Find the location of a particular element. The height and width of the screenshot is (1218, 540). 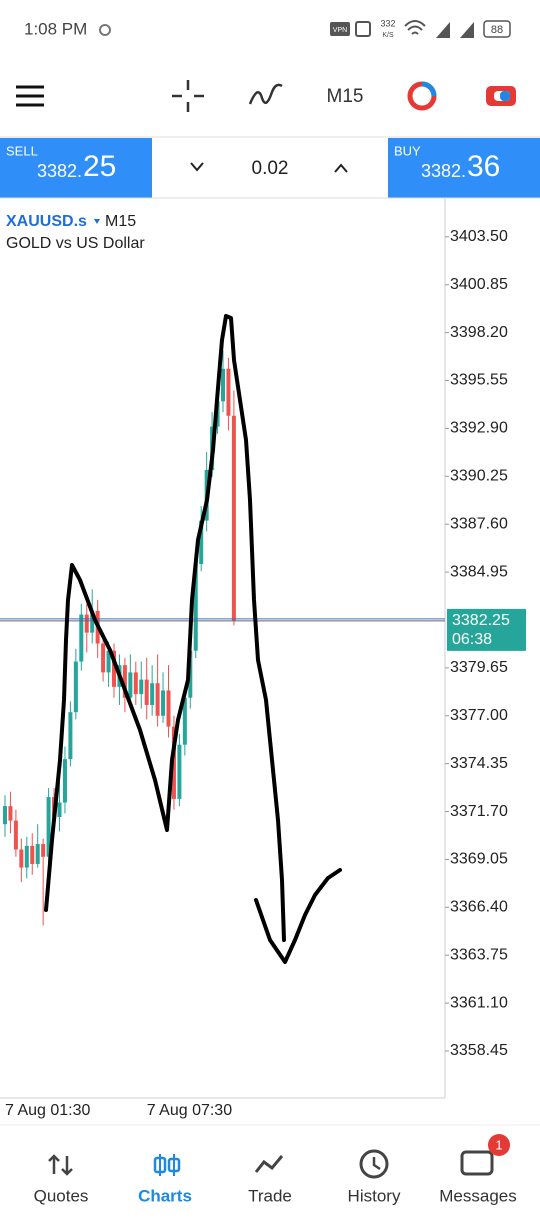

volume-down is located at coordinates (197, 167).